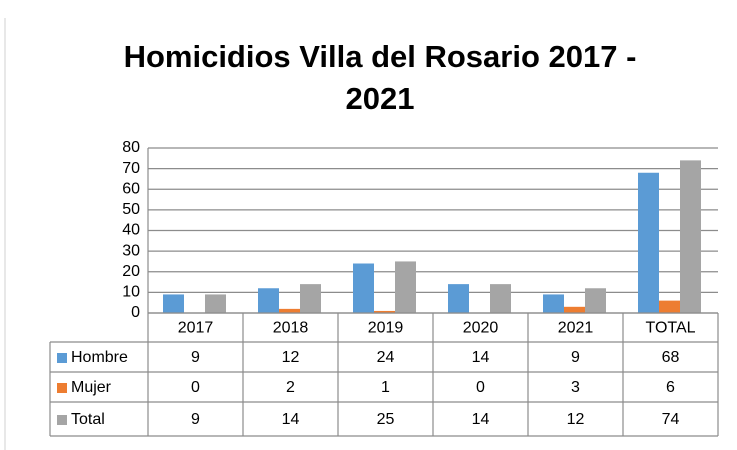 This screenshot has height=450, width=737. What do you see at coordinates (386, 328) in the screenshot?
I see `x-tick-label: 2019` at bounding box center [386, 328].